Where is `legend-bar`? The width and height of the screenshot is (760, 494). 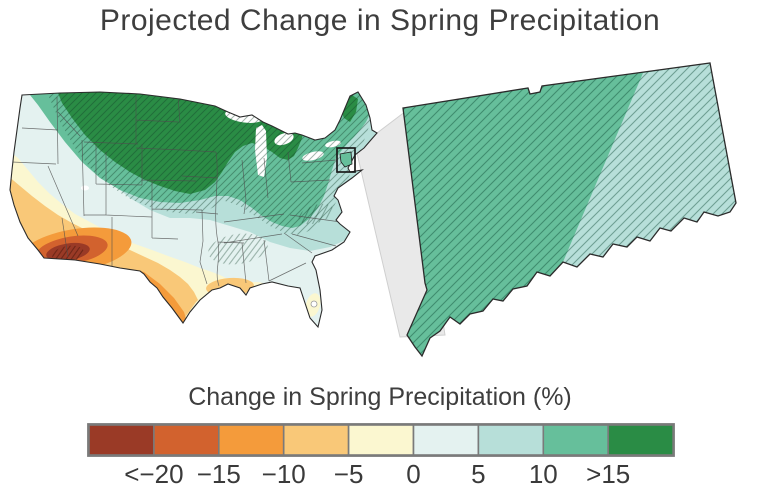
legend-bar is located at coordinates (381, 440).